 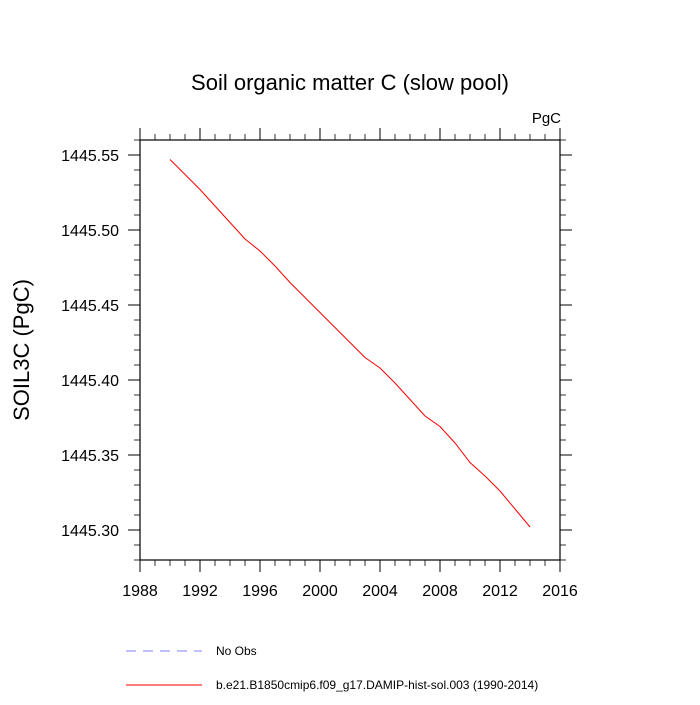 I want to click on y-tick-label: 1445.45, so click(x=90, y=306).